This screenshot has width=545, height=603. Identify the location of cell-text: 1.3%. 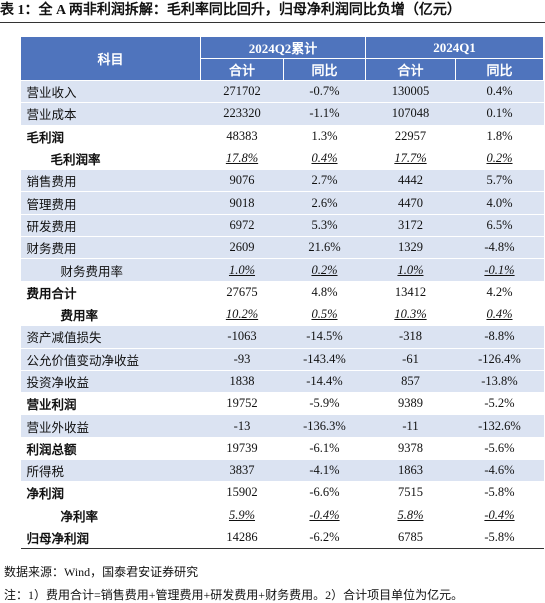
(324, 135).